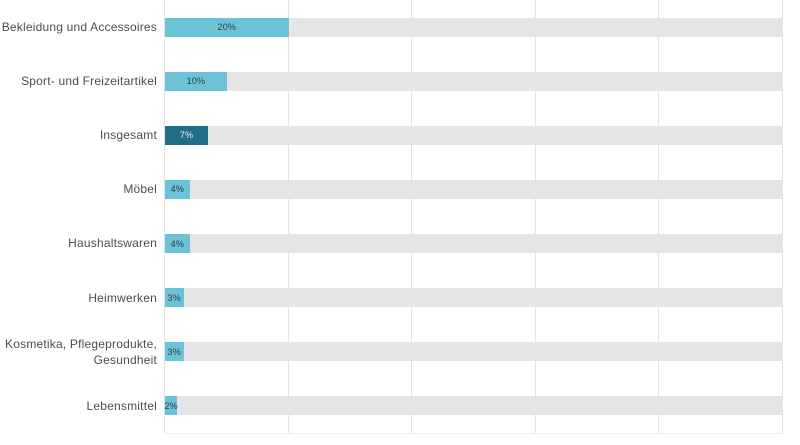  Describe the element at coordinates (79, 26) in the screenshot. I see `category-label: Bekleidung und Accessoires` at that location.